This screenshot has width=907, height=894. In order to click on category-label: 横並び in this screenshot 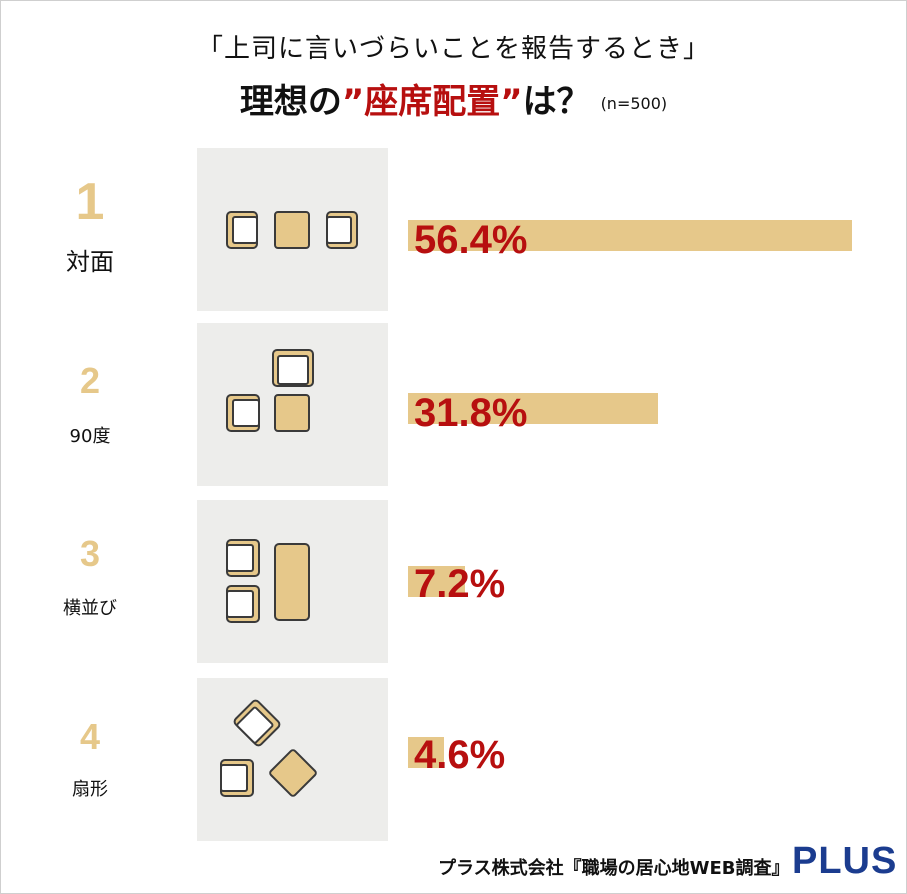, I will do `click(90, 608)`.